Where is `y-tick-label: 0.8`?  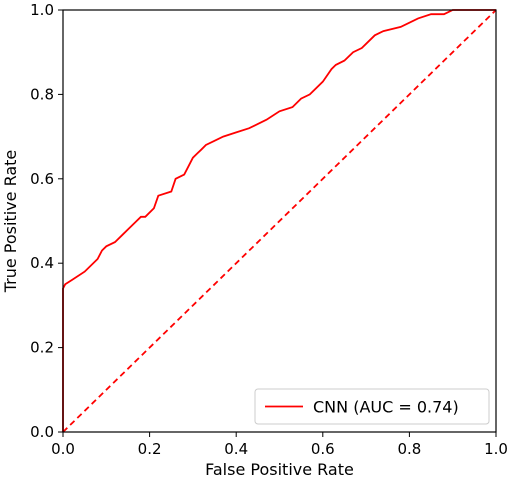
y-tick-label: 0.8 is located at coordinates (42, 94).